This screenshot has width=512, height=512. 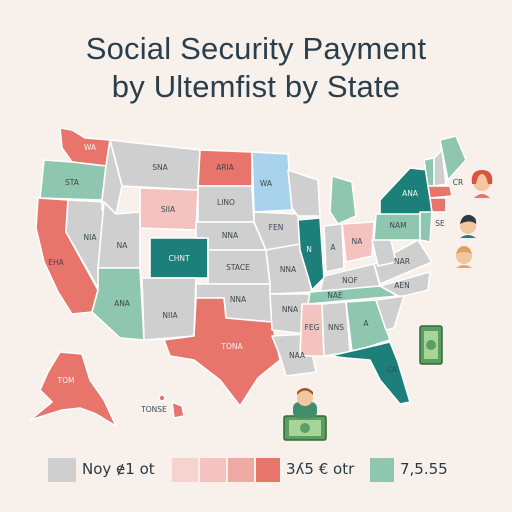 I want to click on avatar-elder-icon, so click(x=464, y=257).